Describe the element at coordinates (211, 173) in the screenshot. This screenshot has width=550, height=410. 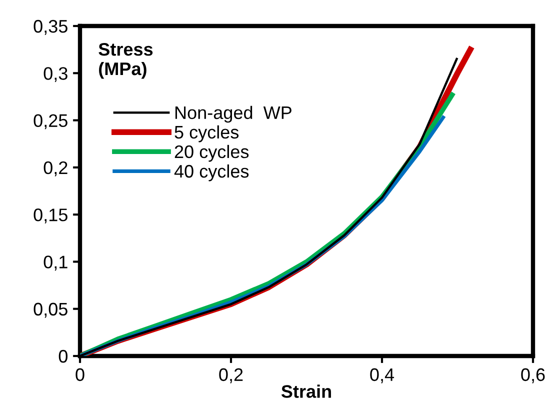
I see `legend-label: 40 cycles` at that location.